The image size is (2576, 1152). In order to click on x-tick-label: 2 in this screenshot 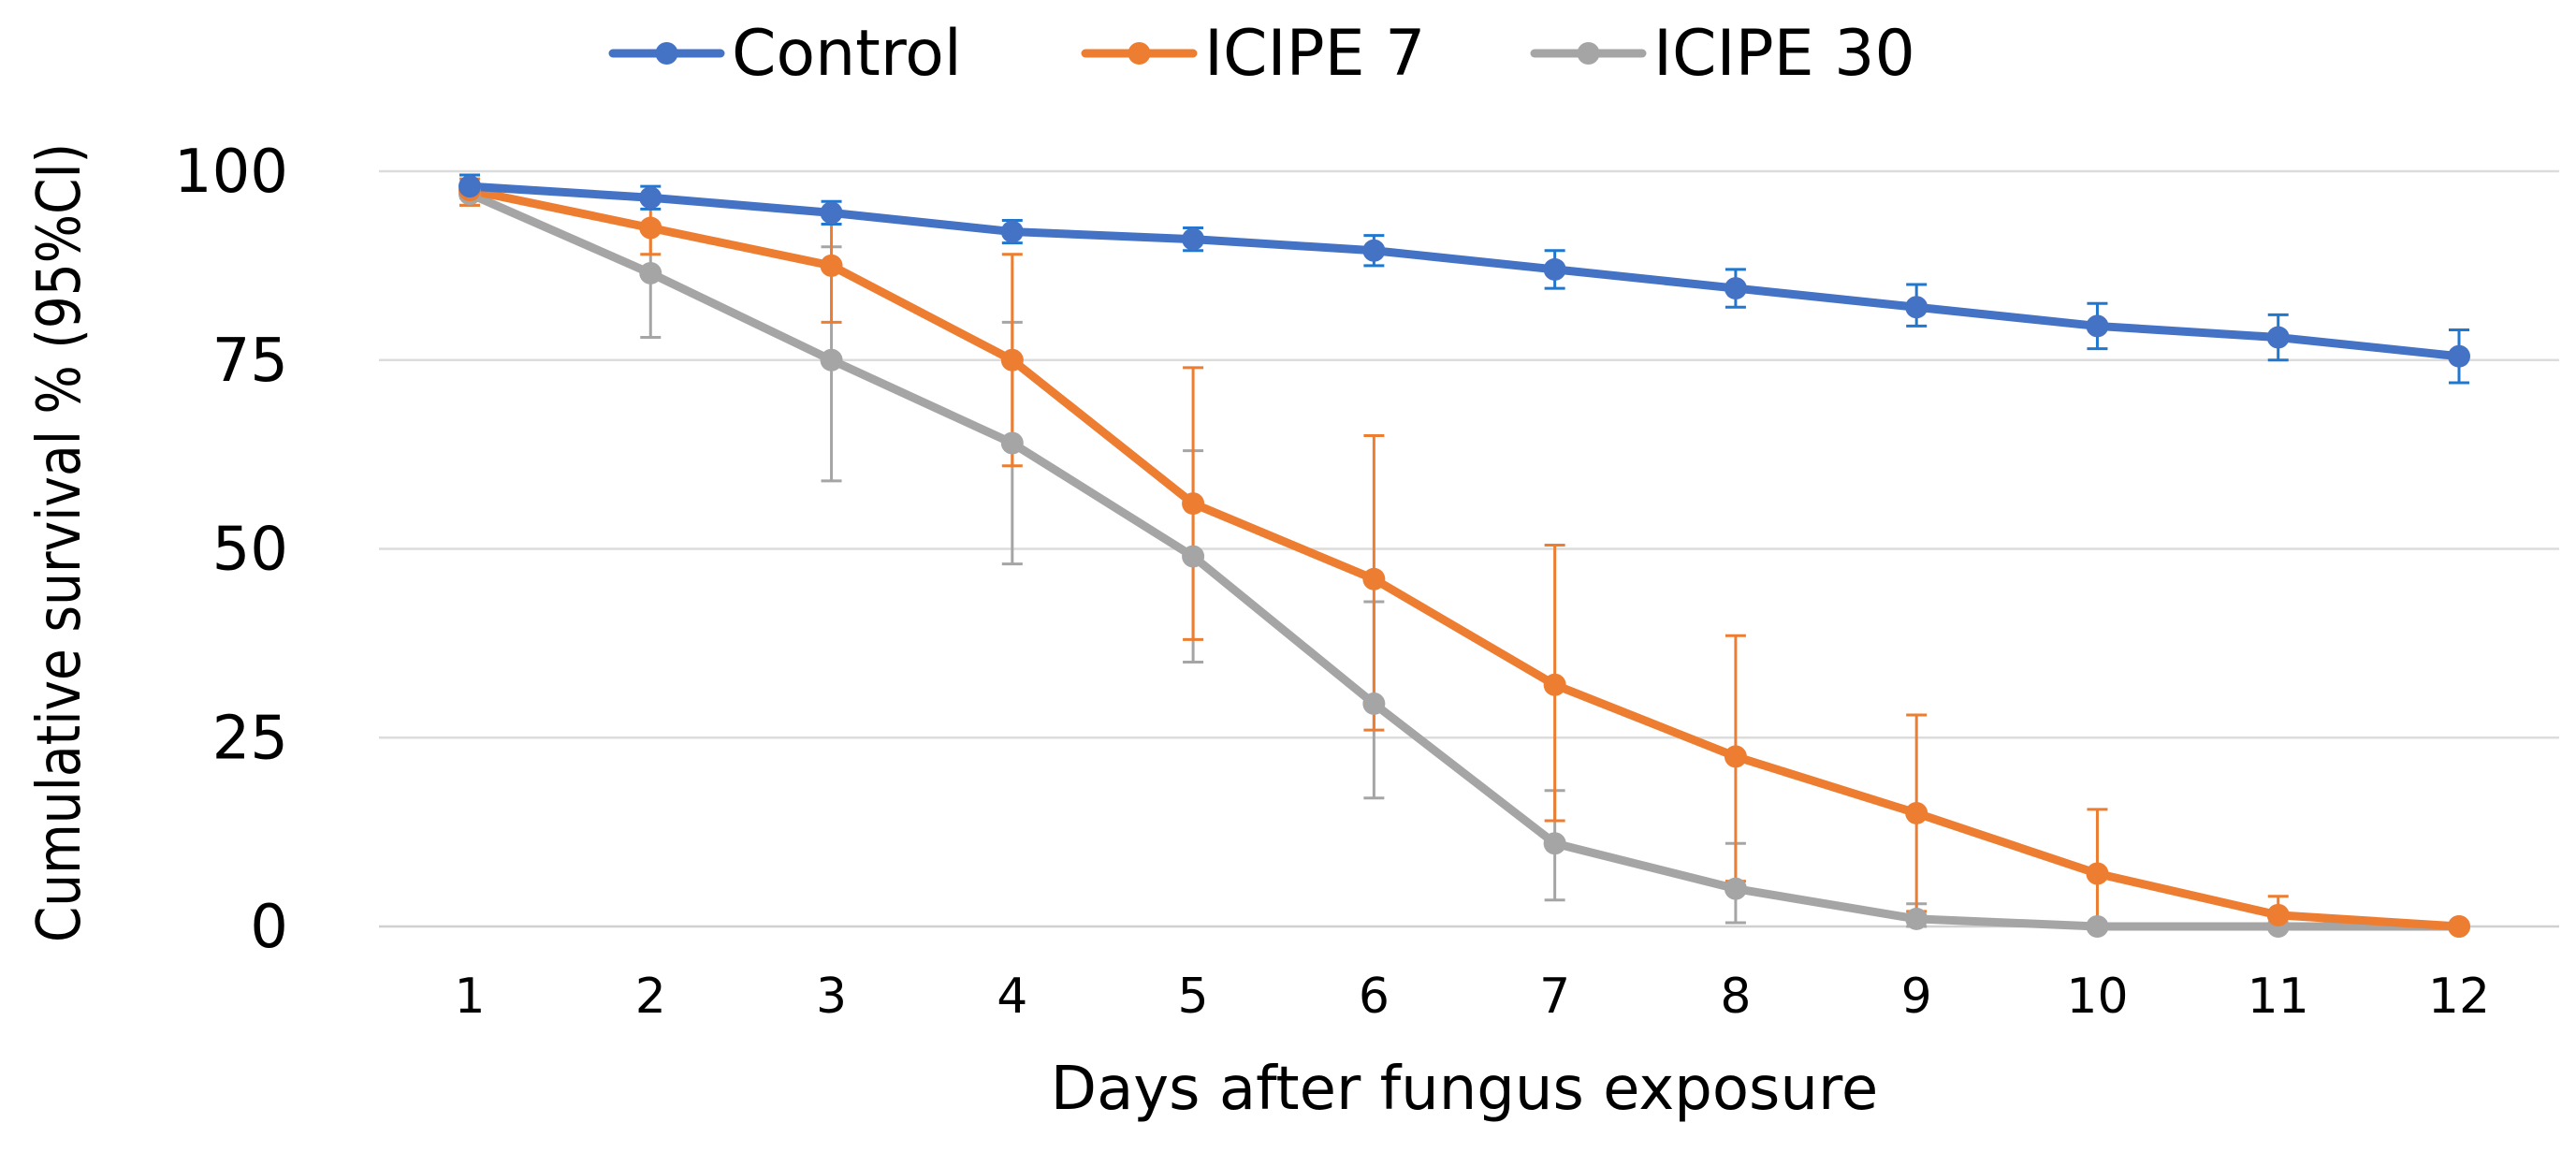, I will do `click(650, 997)`.